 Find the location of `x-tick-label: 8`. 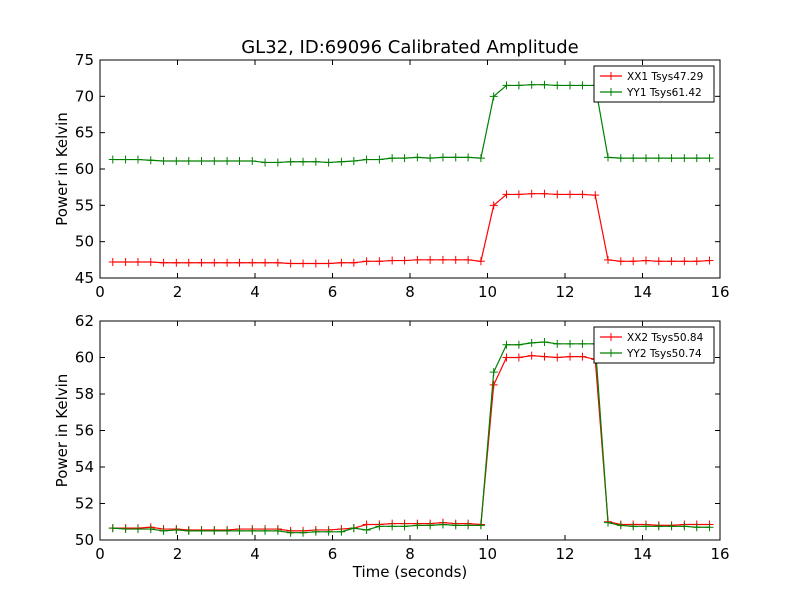

x-tick-label: 8 is located at coordinates (410, 292).